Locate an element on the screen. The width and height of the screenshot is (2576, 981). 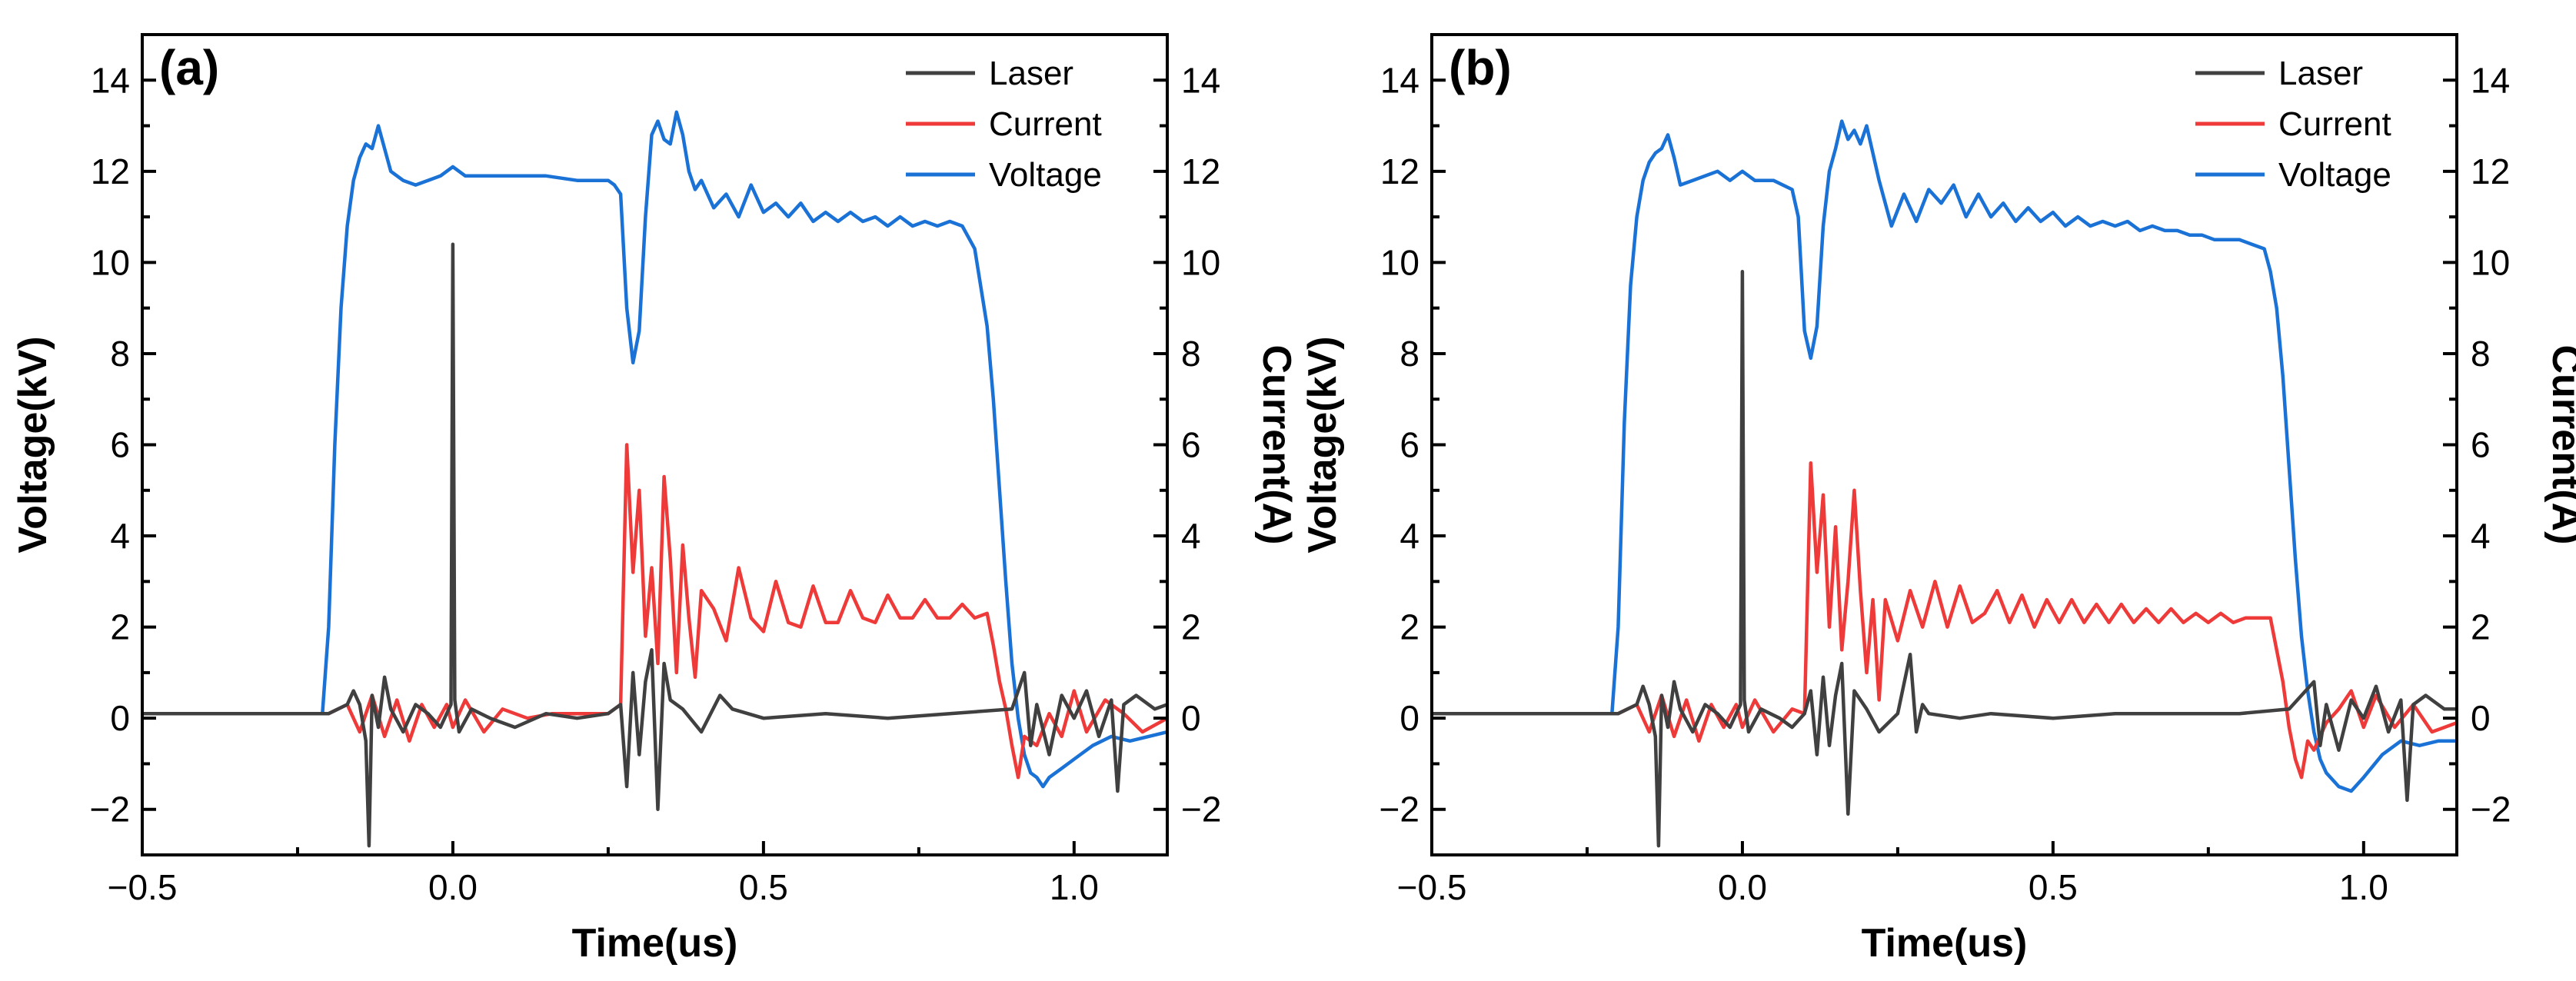
panel-label: (a) is located at coordinates (189, 67).